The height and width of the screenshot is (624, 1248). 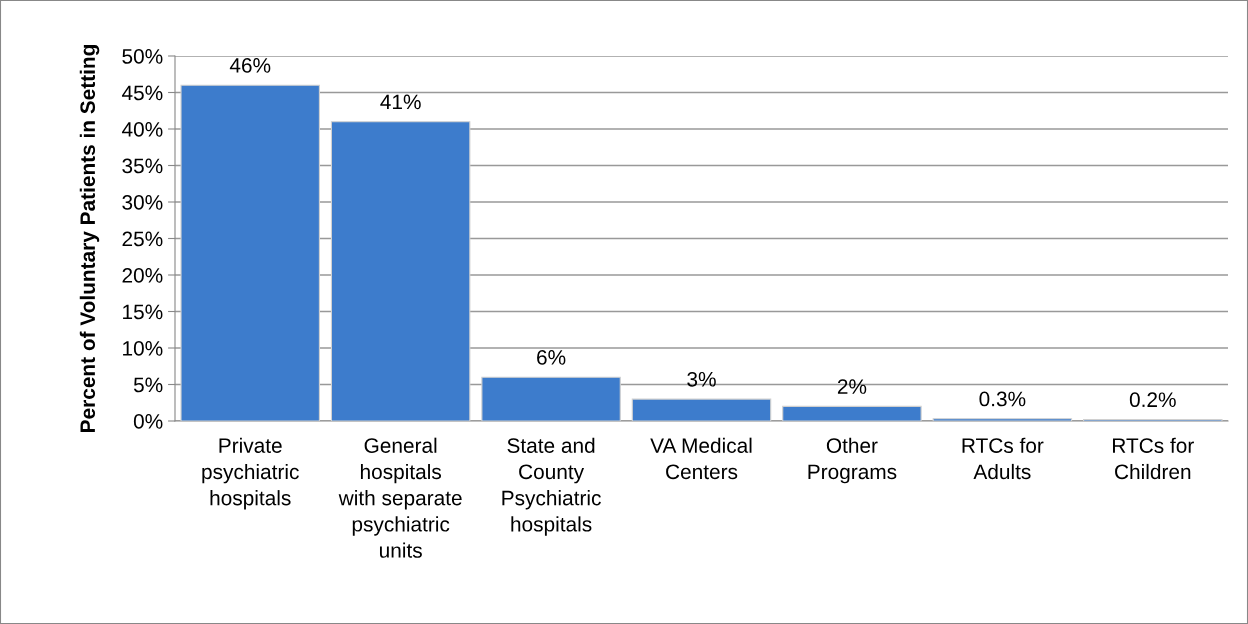 What do you see at coordinates (142, 202) in the screenshot?
I see `y-tick-label: 30%` at bounding box center [142, 202].